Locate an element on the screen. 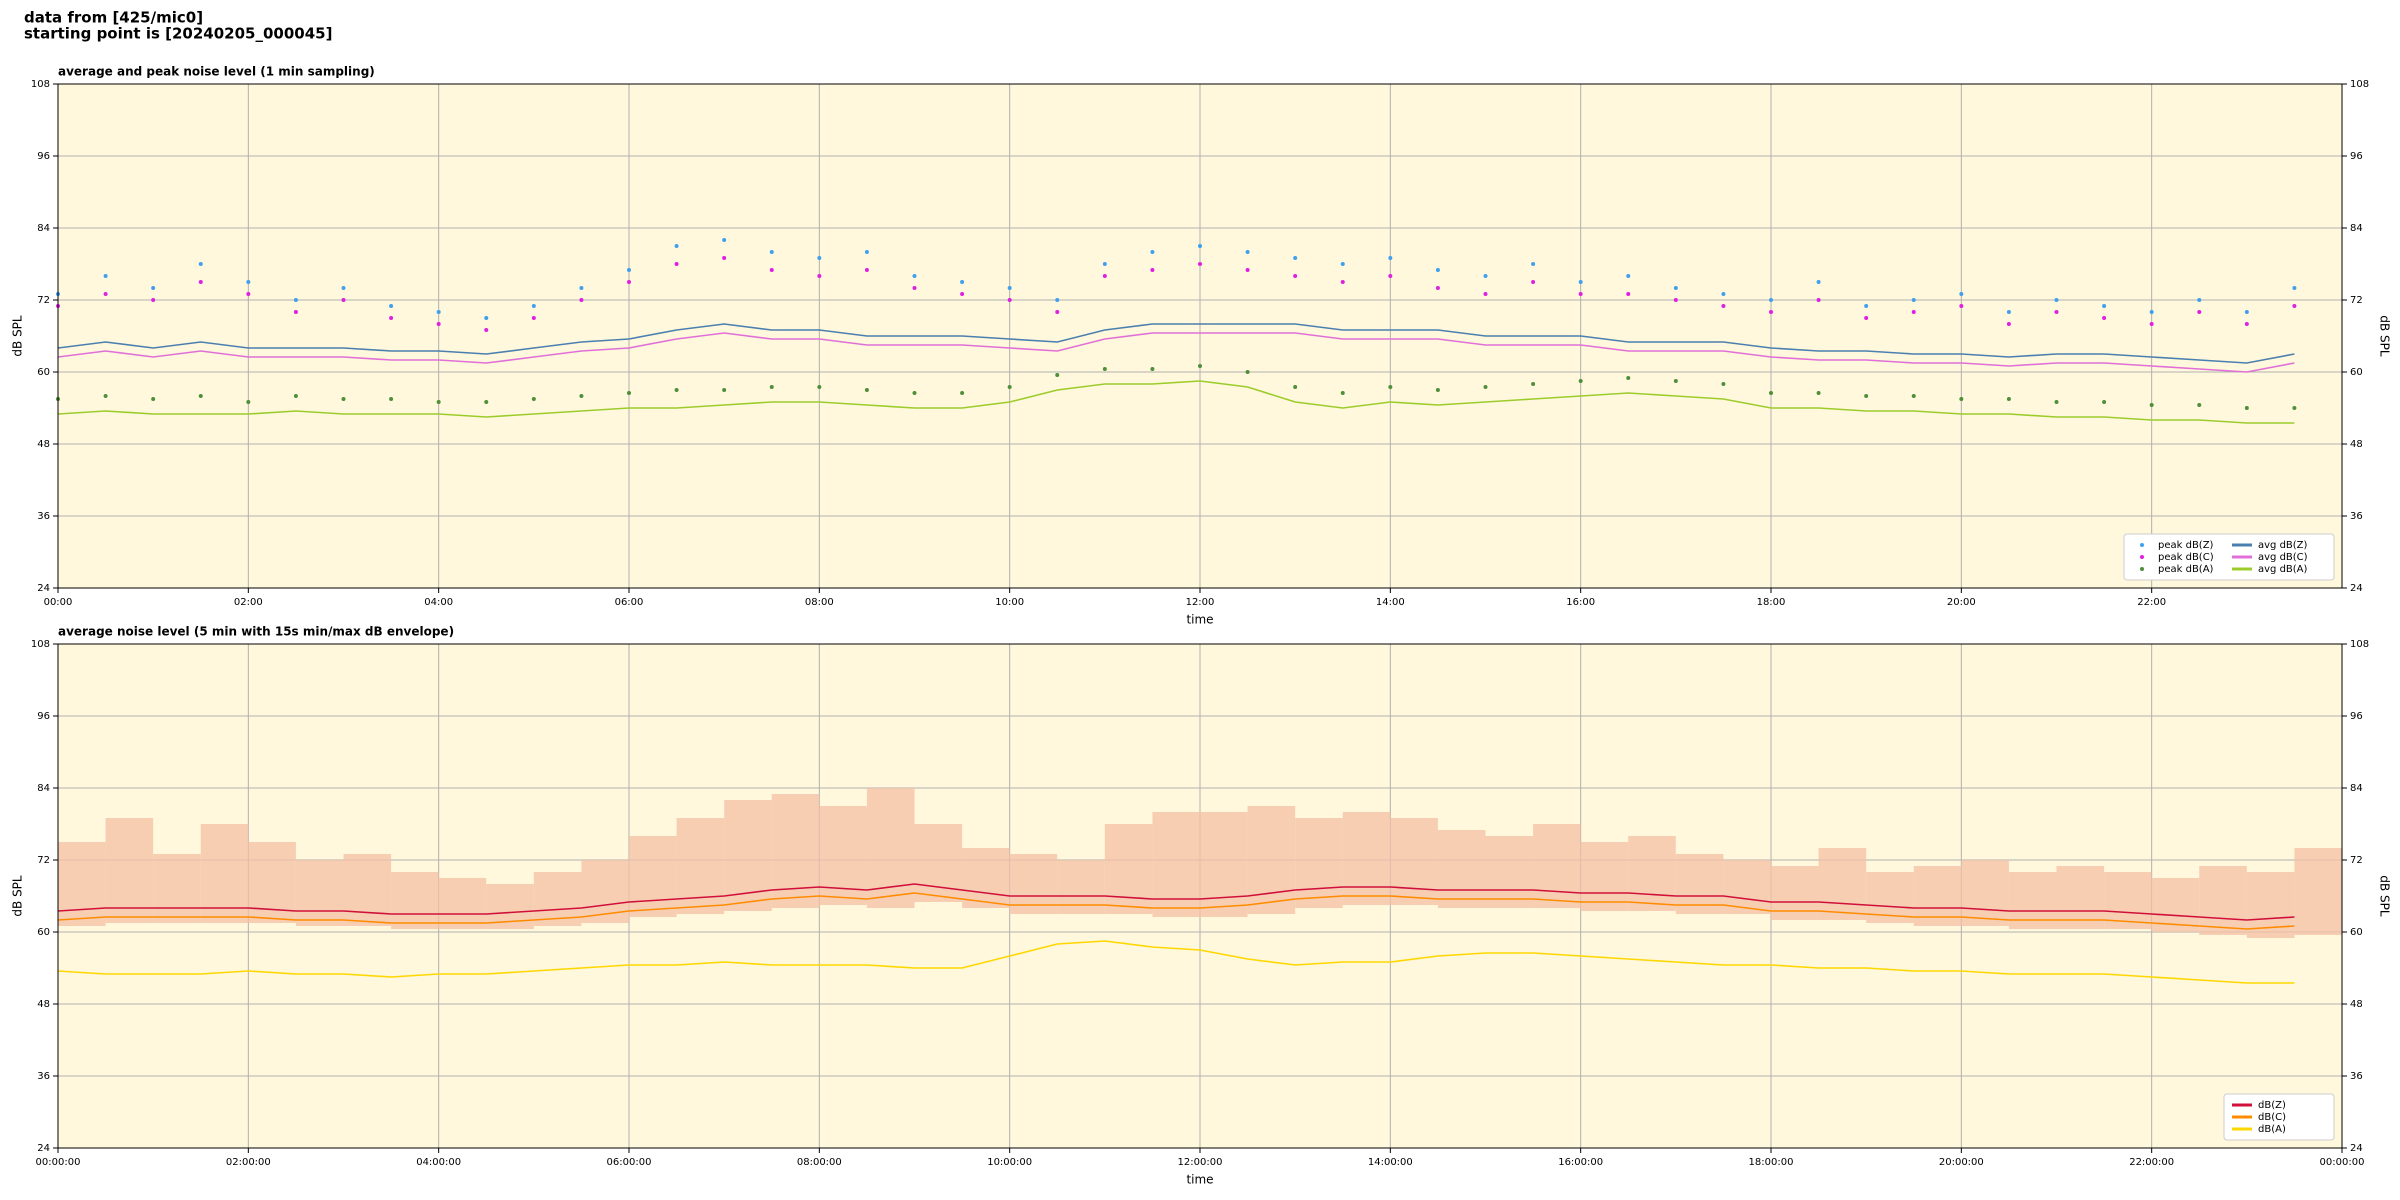  x-tick-label: 14:00:00 is located at coordinates (1390, 1162).